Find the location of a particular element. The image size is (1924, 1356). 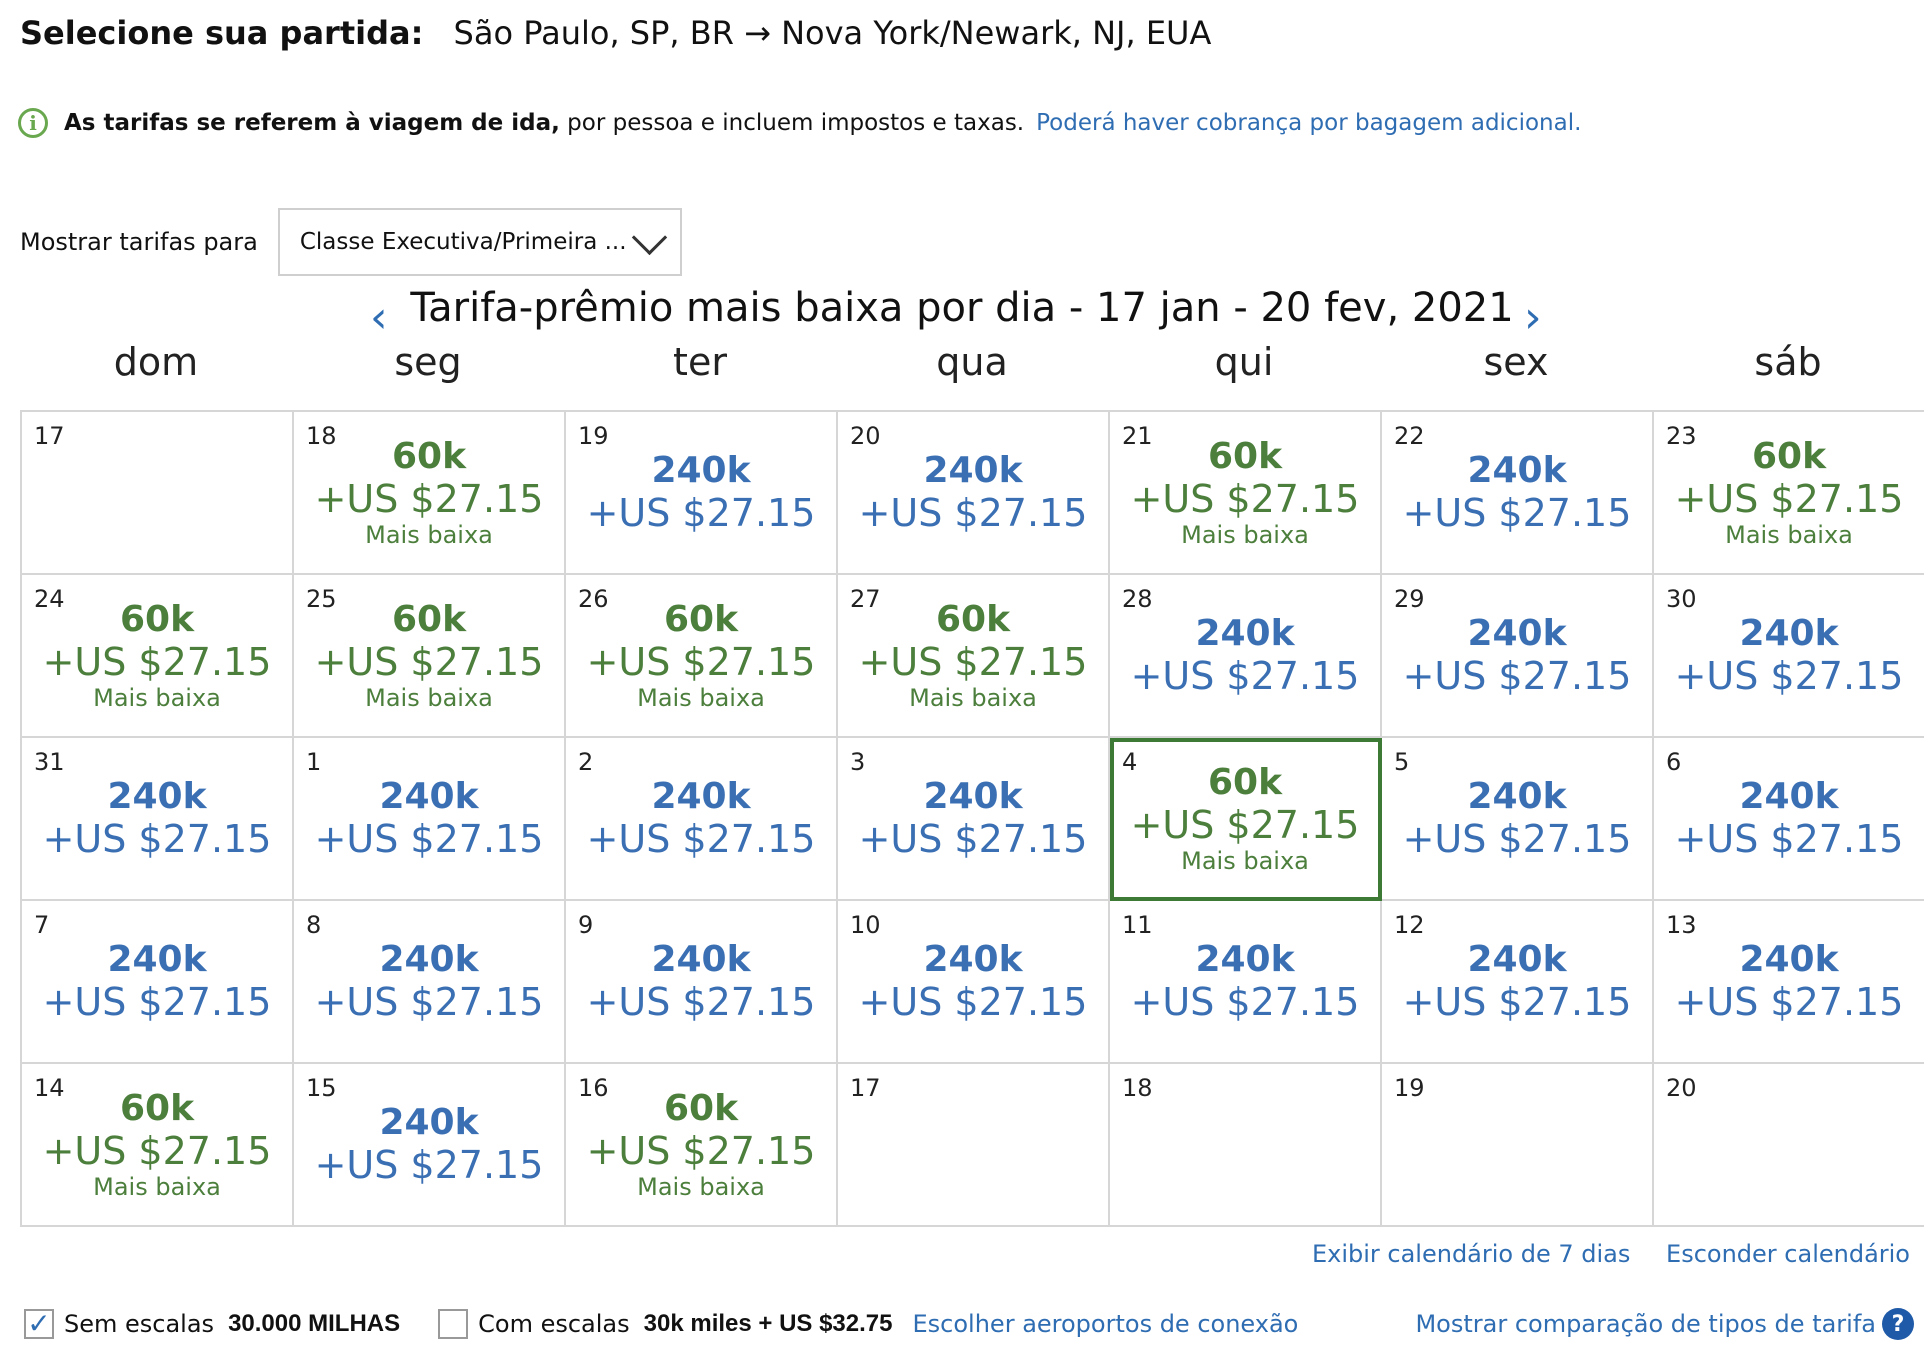

weekday-label: qua is located at coordinates (972, 362).